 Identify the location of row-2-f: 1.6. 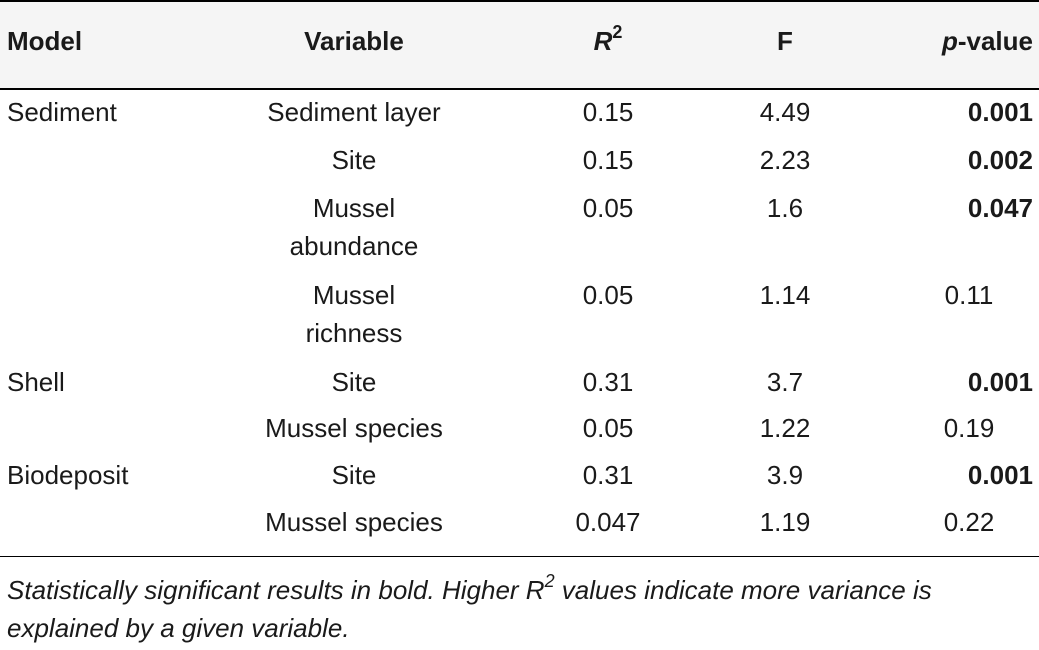
(785, 208).